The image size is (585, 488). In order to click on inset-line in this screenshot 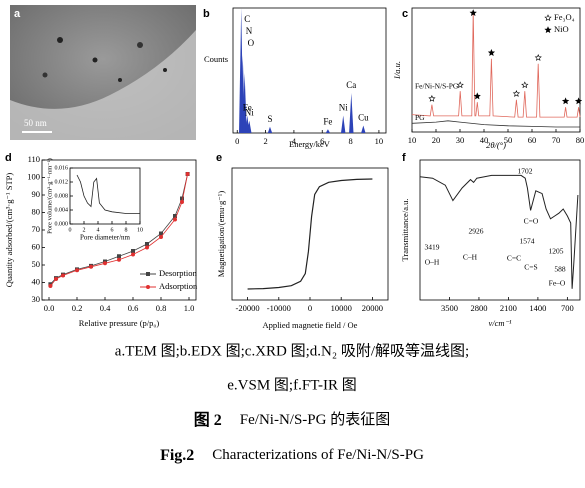, I will do `click(108, 194)`.